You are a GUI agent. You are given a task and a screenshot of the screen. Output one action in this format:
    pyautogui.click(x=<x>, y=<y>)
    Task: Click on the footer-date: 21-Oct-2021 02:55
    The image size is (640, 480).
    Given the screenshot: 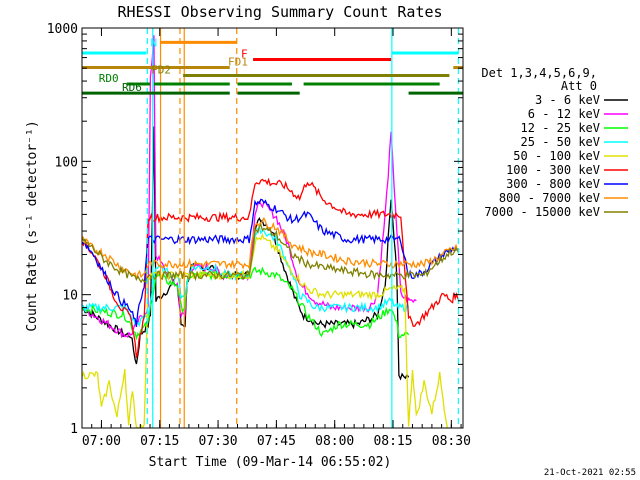 What is the action you would take?
    pyautogui.click(x=590, y=473)
    